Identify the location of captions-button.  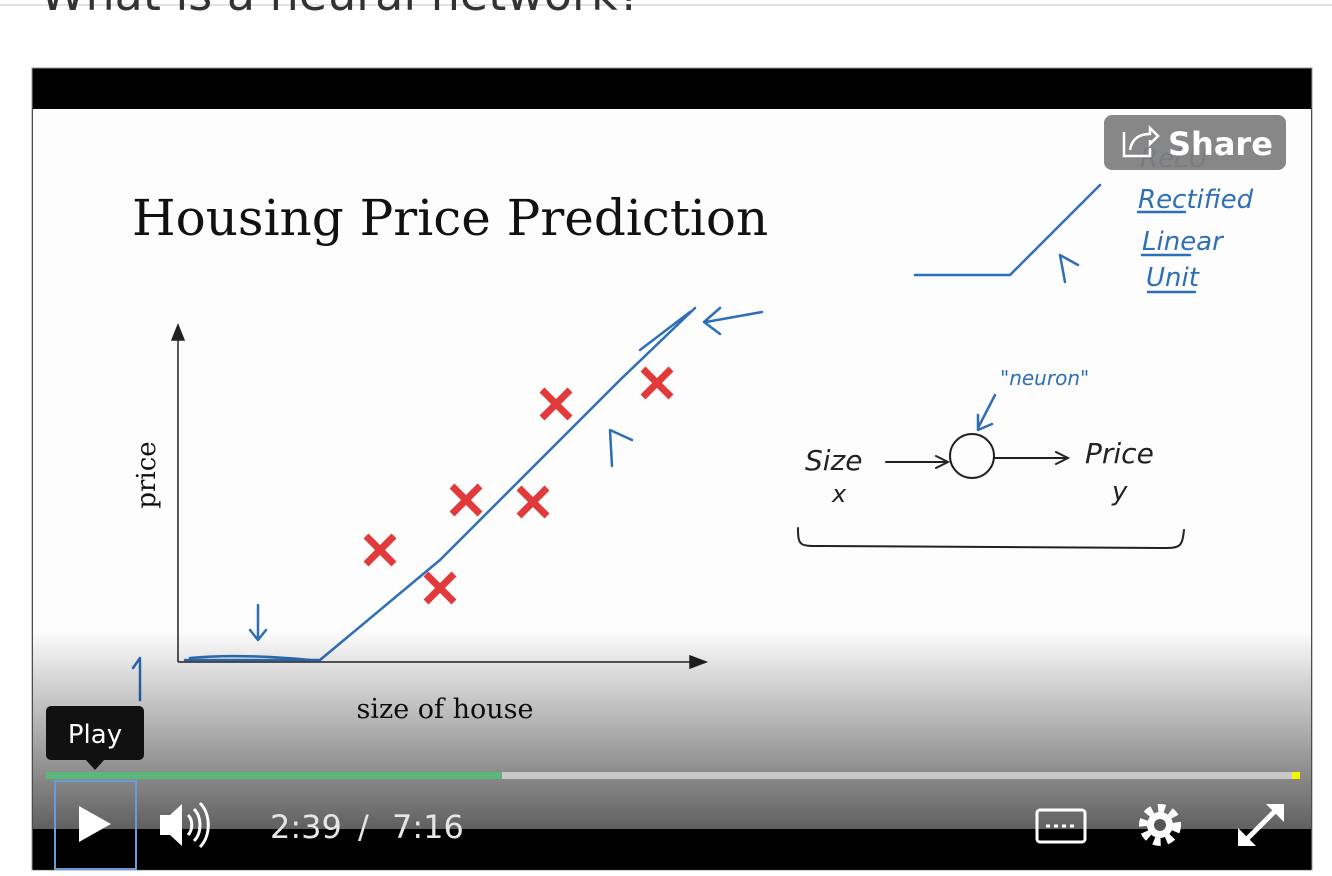
(1061, 826).